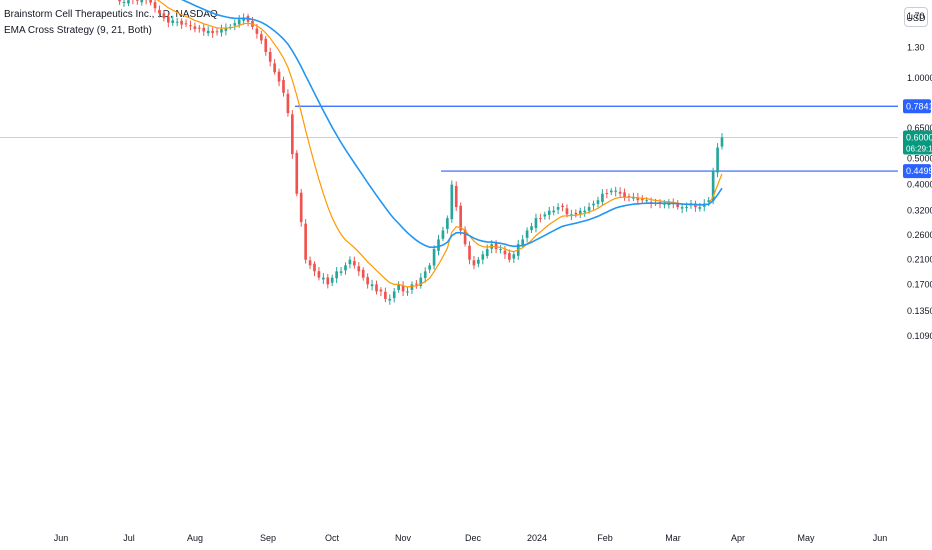  I want to click on strategy-label: EMA Cross Strategy (9, 21, Both), so click(78, 30).